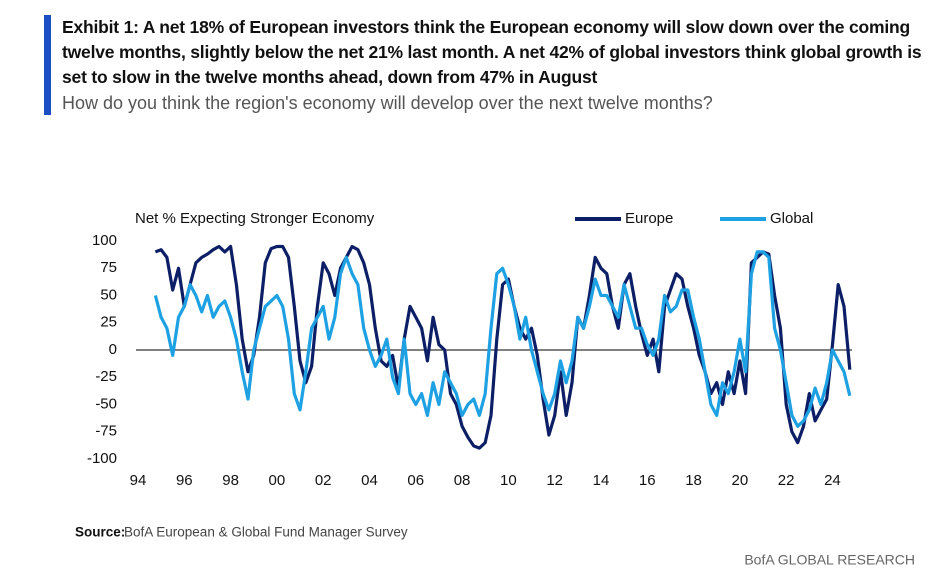 The image size is (947, 587). I want to click on x-tick-label: 98, so click(230, 480).